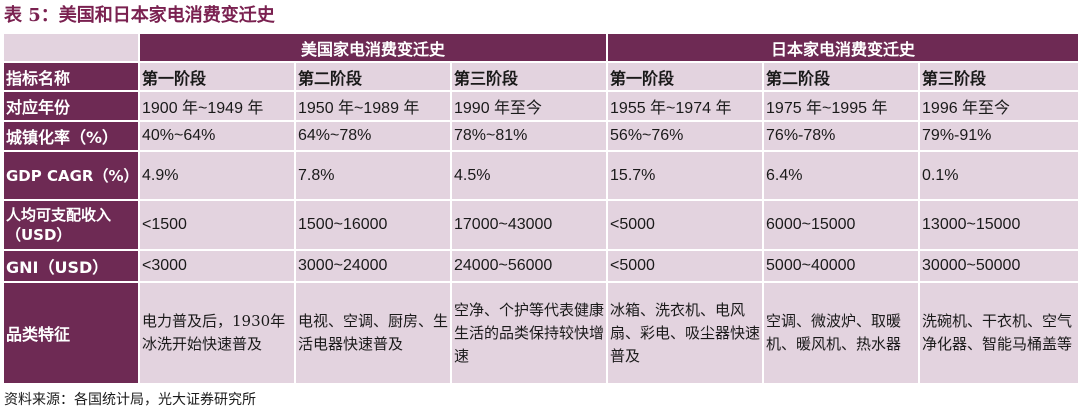  What do you see at coordinates (373, 266) in the screenshot?
I see `data-cell: 3000~24000` at bounding box center [373, 266].